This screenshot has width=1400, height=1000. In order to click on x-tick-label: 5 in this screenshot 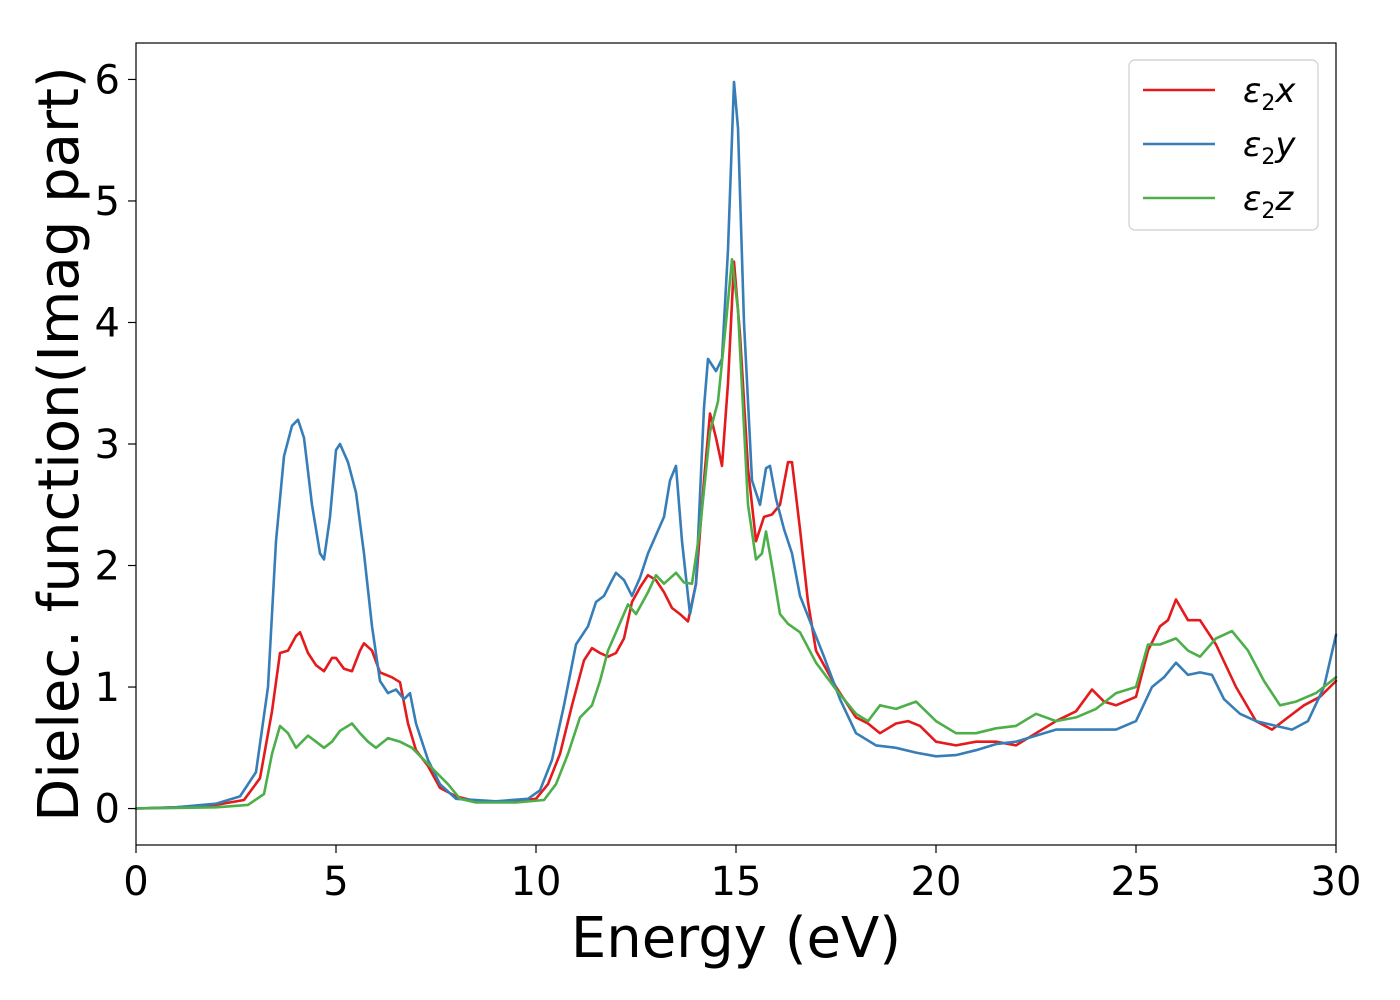, I will do `click(335, 882)`.